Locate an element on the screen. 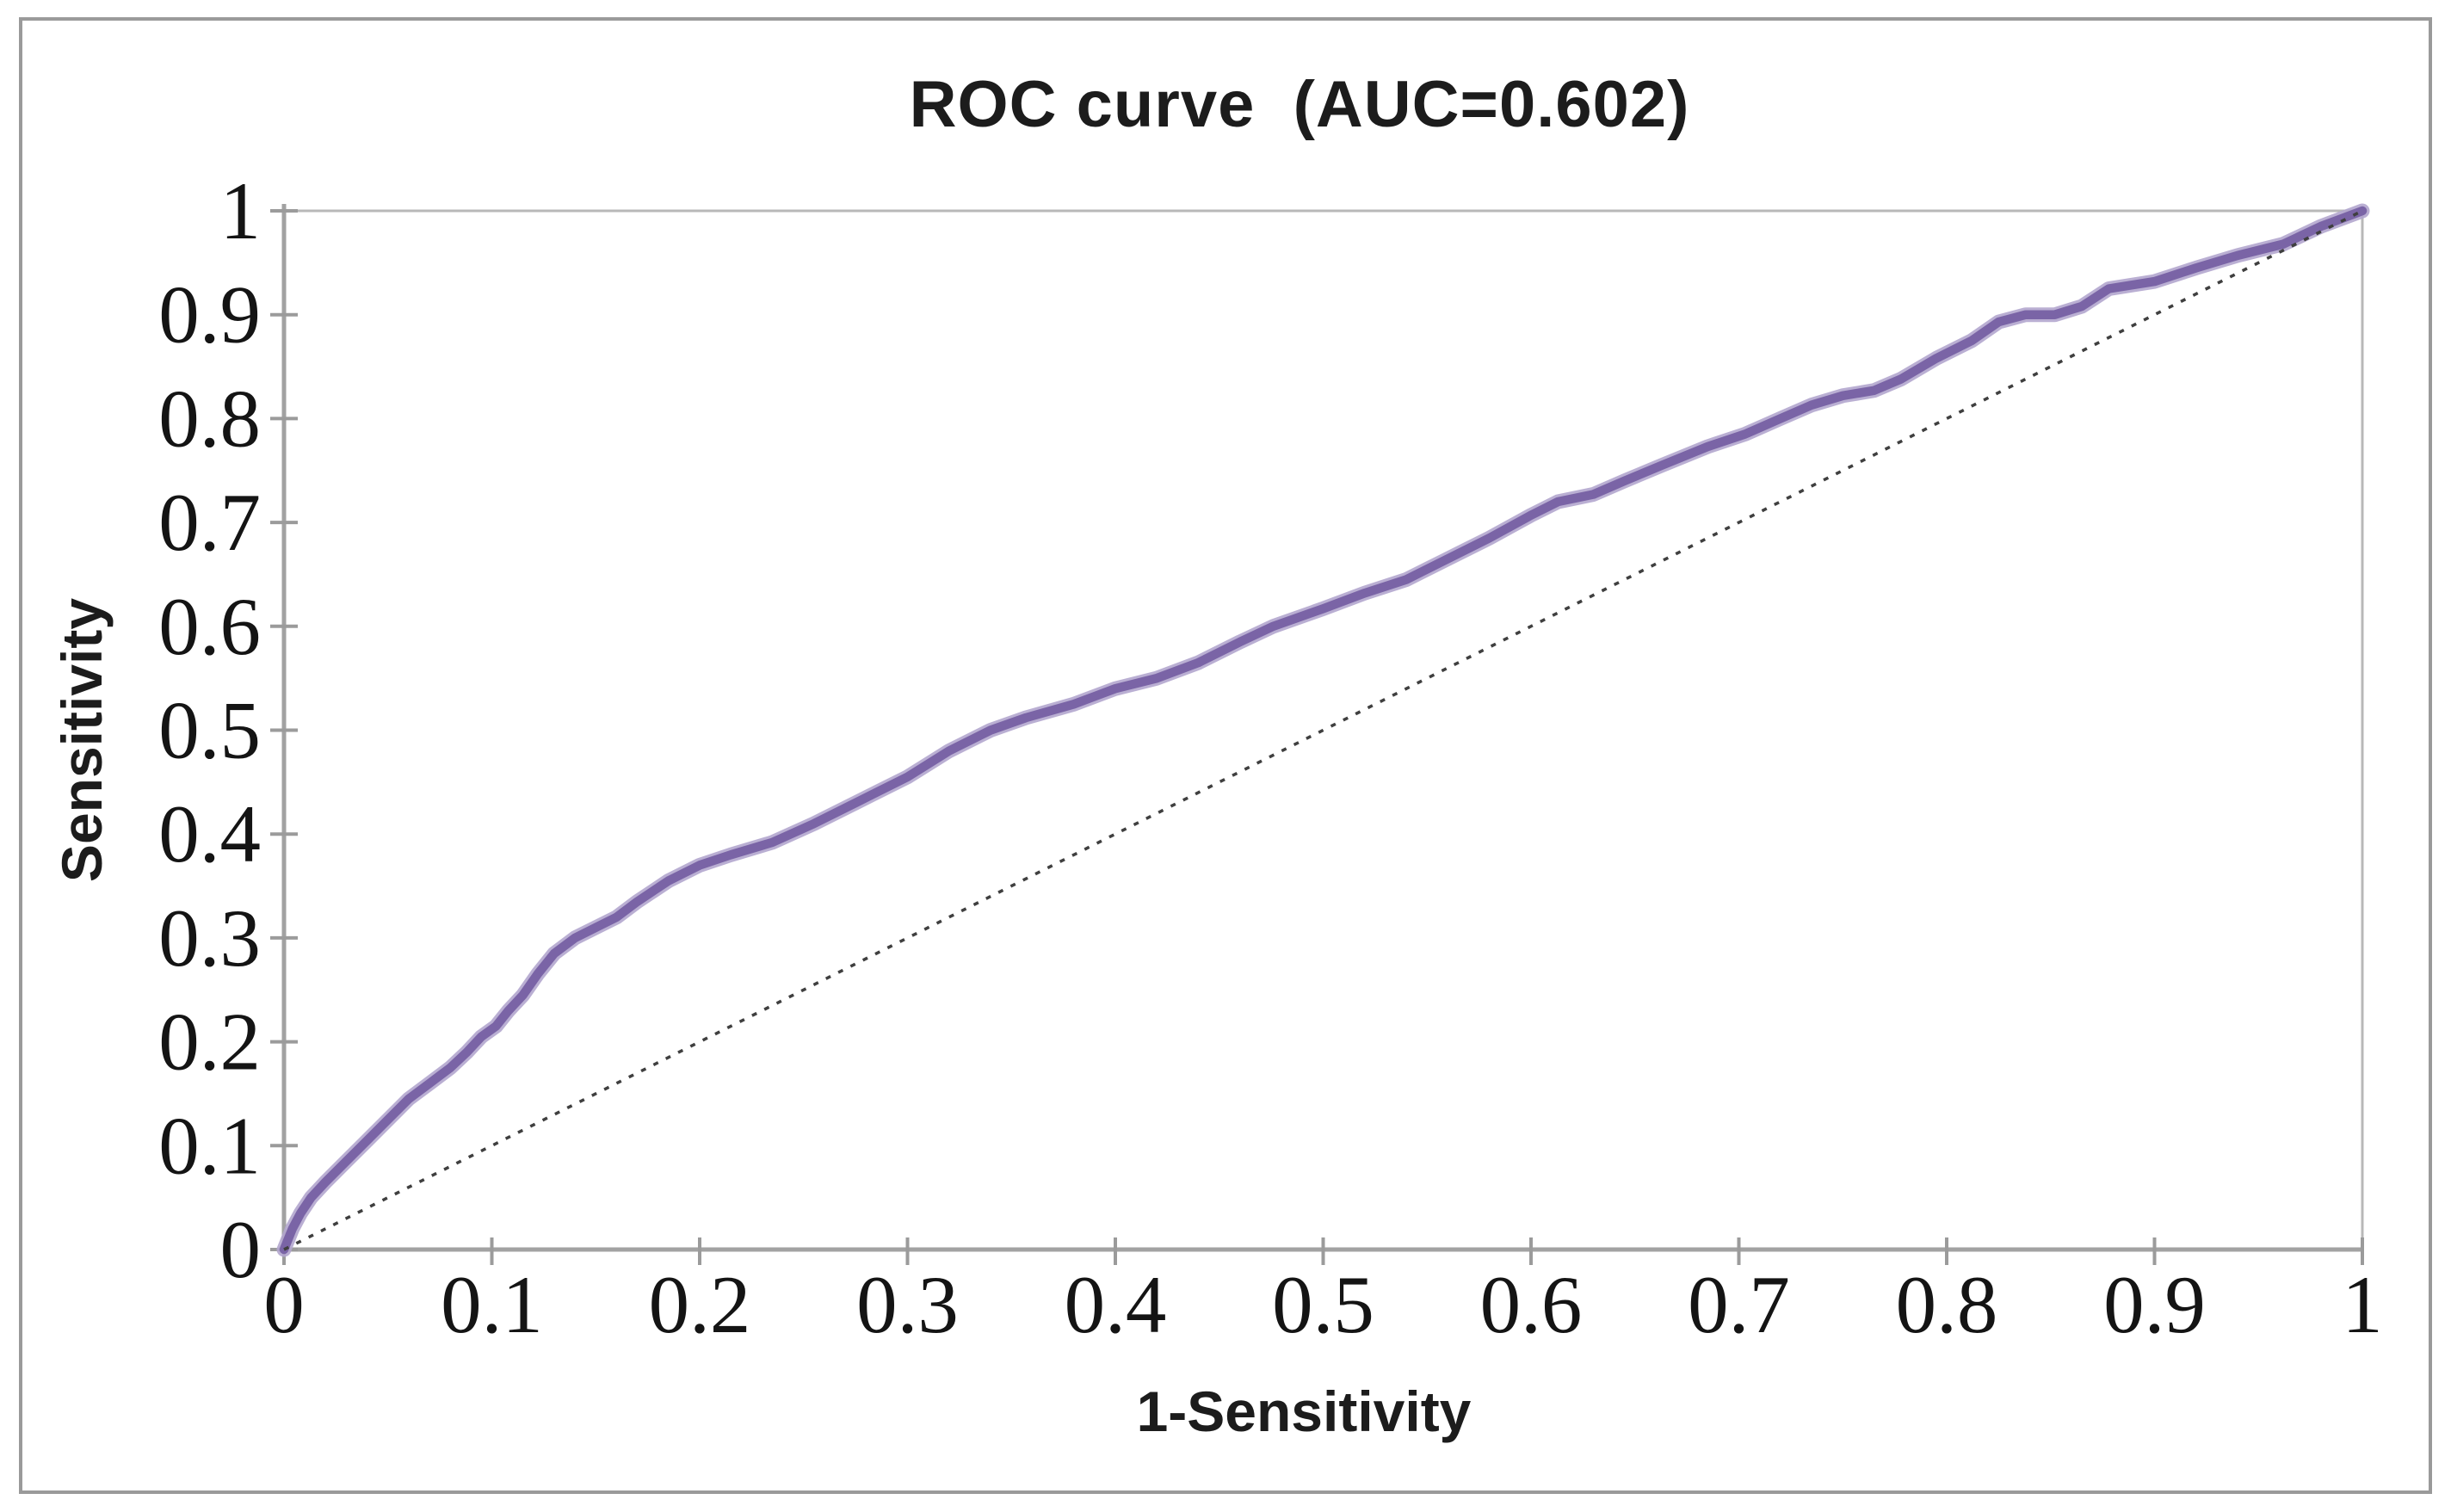 The image size is (2451, 1512). x-tick-label: 0.9 is located at coordinates (2155, 1304).